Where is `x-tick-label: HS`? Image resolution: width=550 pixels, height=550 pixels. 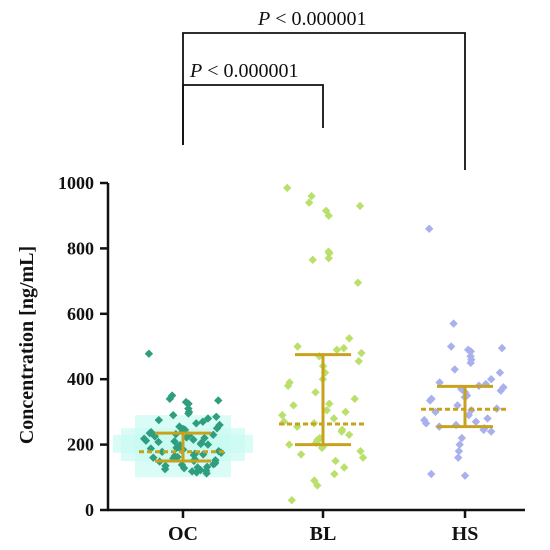
x-tick-label: HS is located at coordinates (465, 534).